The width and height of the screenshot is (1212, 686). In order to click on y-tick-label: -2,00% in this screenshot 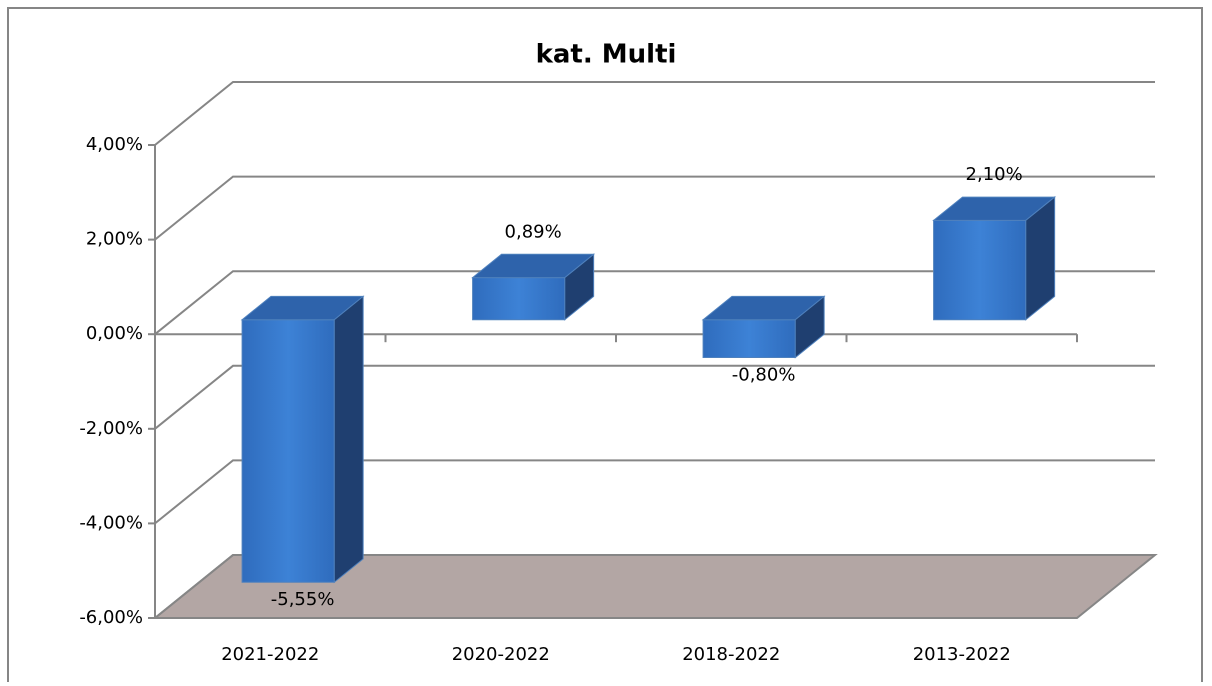, I will do `click(111, 428)`.